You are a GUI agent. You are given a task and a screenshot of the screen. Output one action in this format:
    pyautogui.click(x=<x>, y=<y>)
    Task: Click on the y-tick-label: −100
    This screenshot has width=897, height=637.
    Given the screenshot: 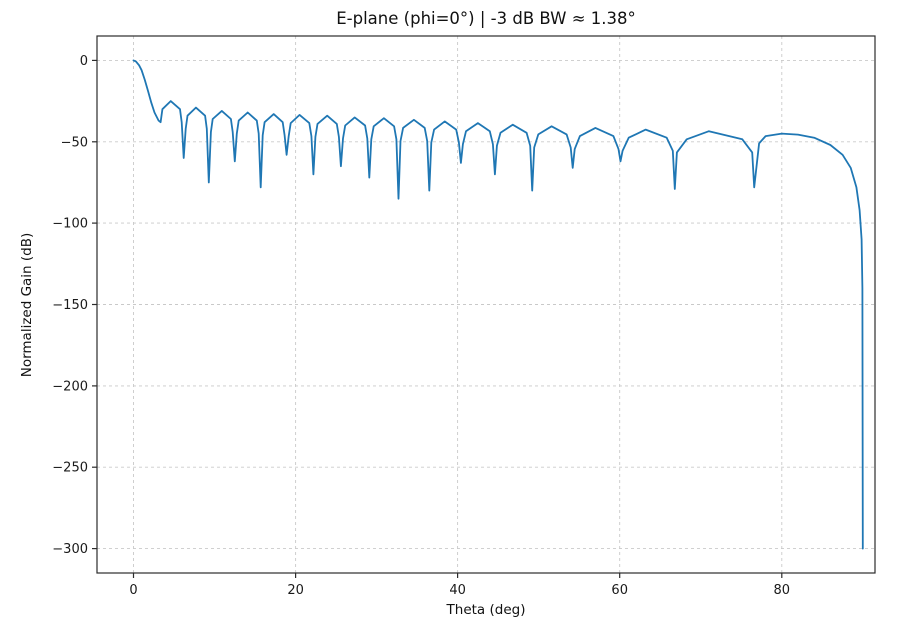 What is the action you would take?
    pyautogui.click(x=70, y=224)
    